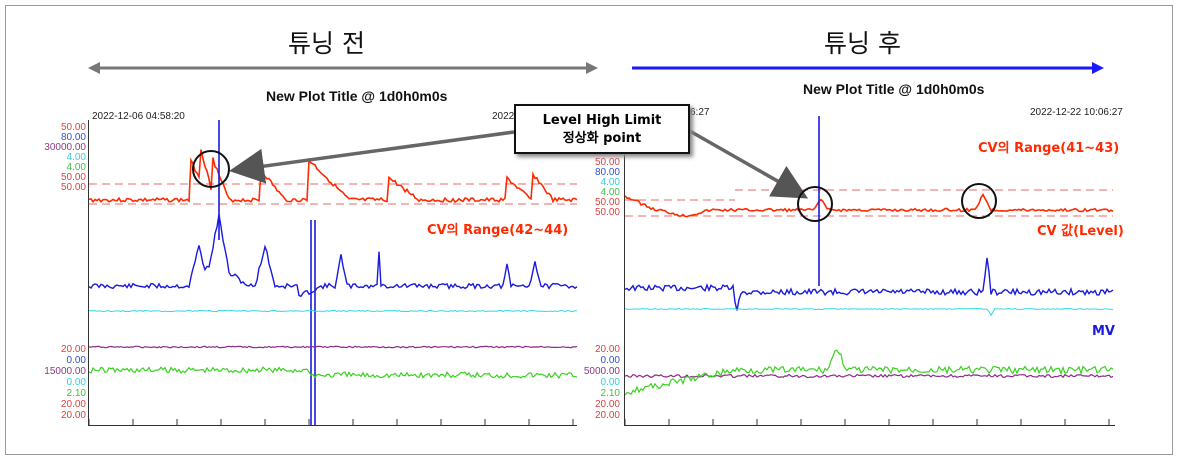 This screenshot has width=1178, height=460. Describe the element at coordinates (333, 311) in the screenshot. I see `left-aux1-trend` at that location.